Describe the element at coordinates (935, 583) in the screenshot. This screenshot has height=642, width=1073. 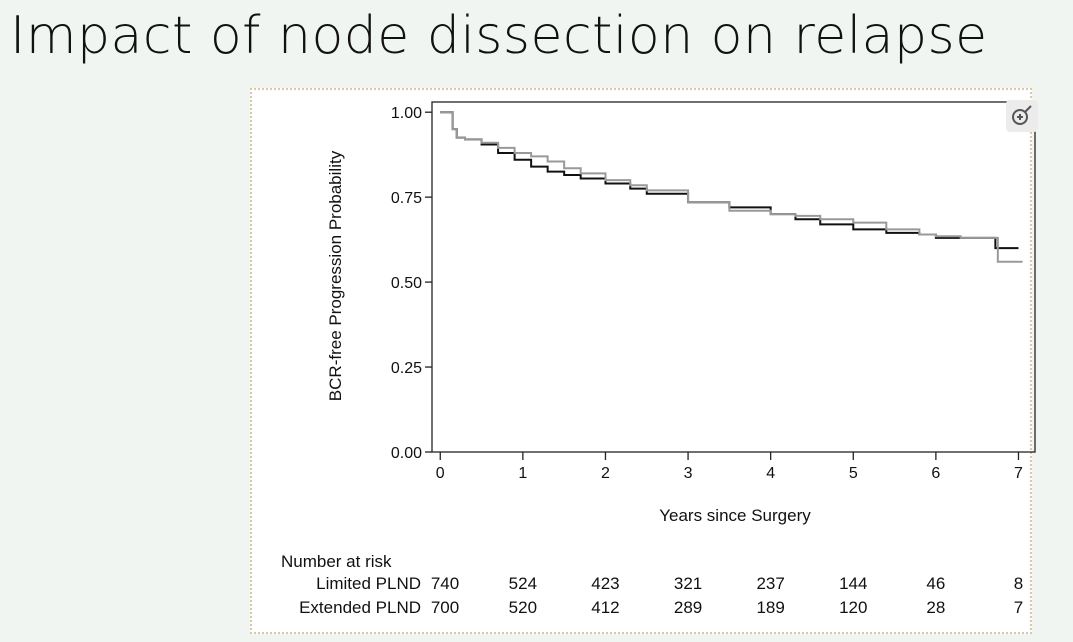
I see `risk-count: 46` at that location.